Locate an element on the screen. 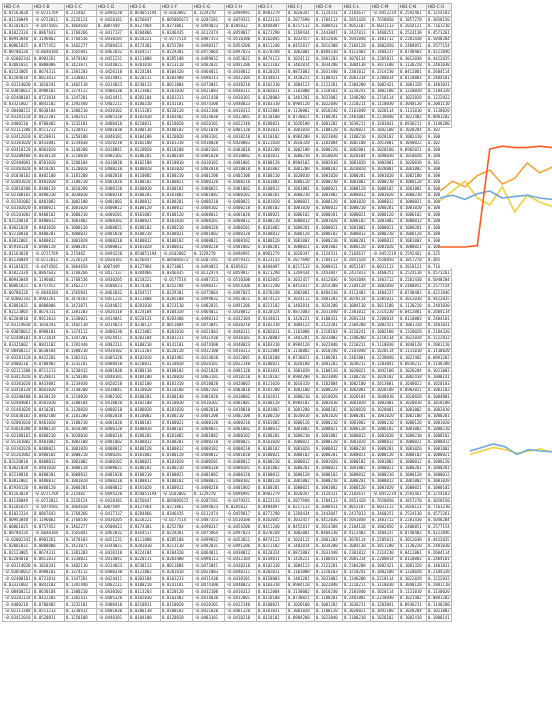 This screenshot has width=552, height=720. cell: 0.0520011 is located at coordinates (48, 618).